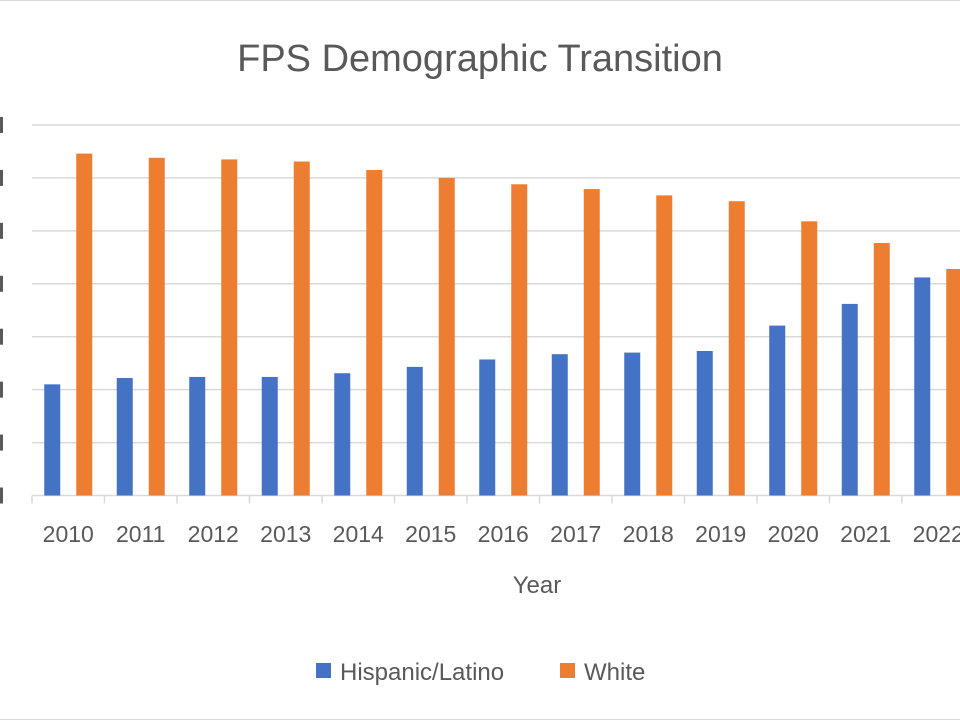 This screenshot has width=960, height=721. Describe the element at coordinates (632, 424) in the screenshot. I see `bar-hispanic-latino-2018` at that location.